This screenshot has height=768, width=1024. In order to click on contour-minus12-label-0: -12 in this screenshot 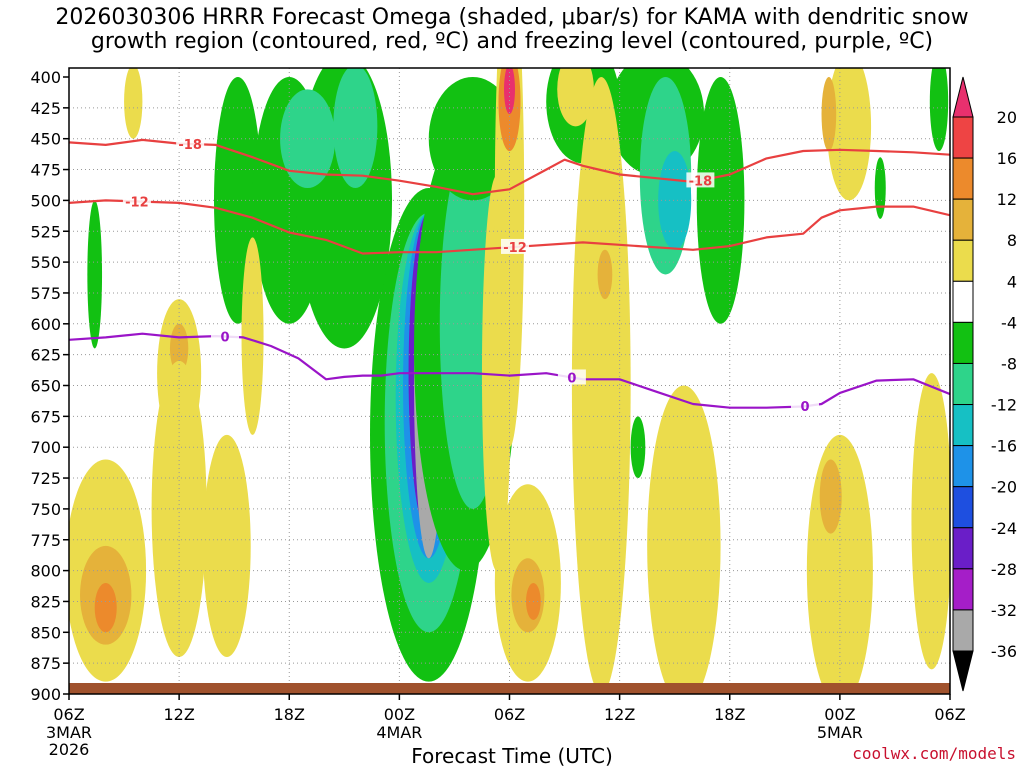, I will do `click(137, 202)`.